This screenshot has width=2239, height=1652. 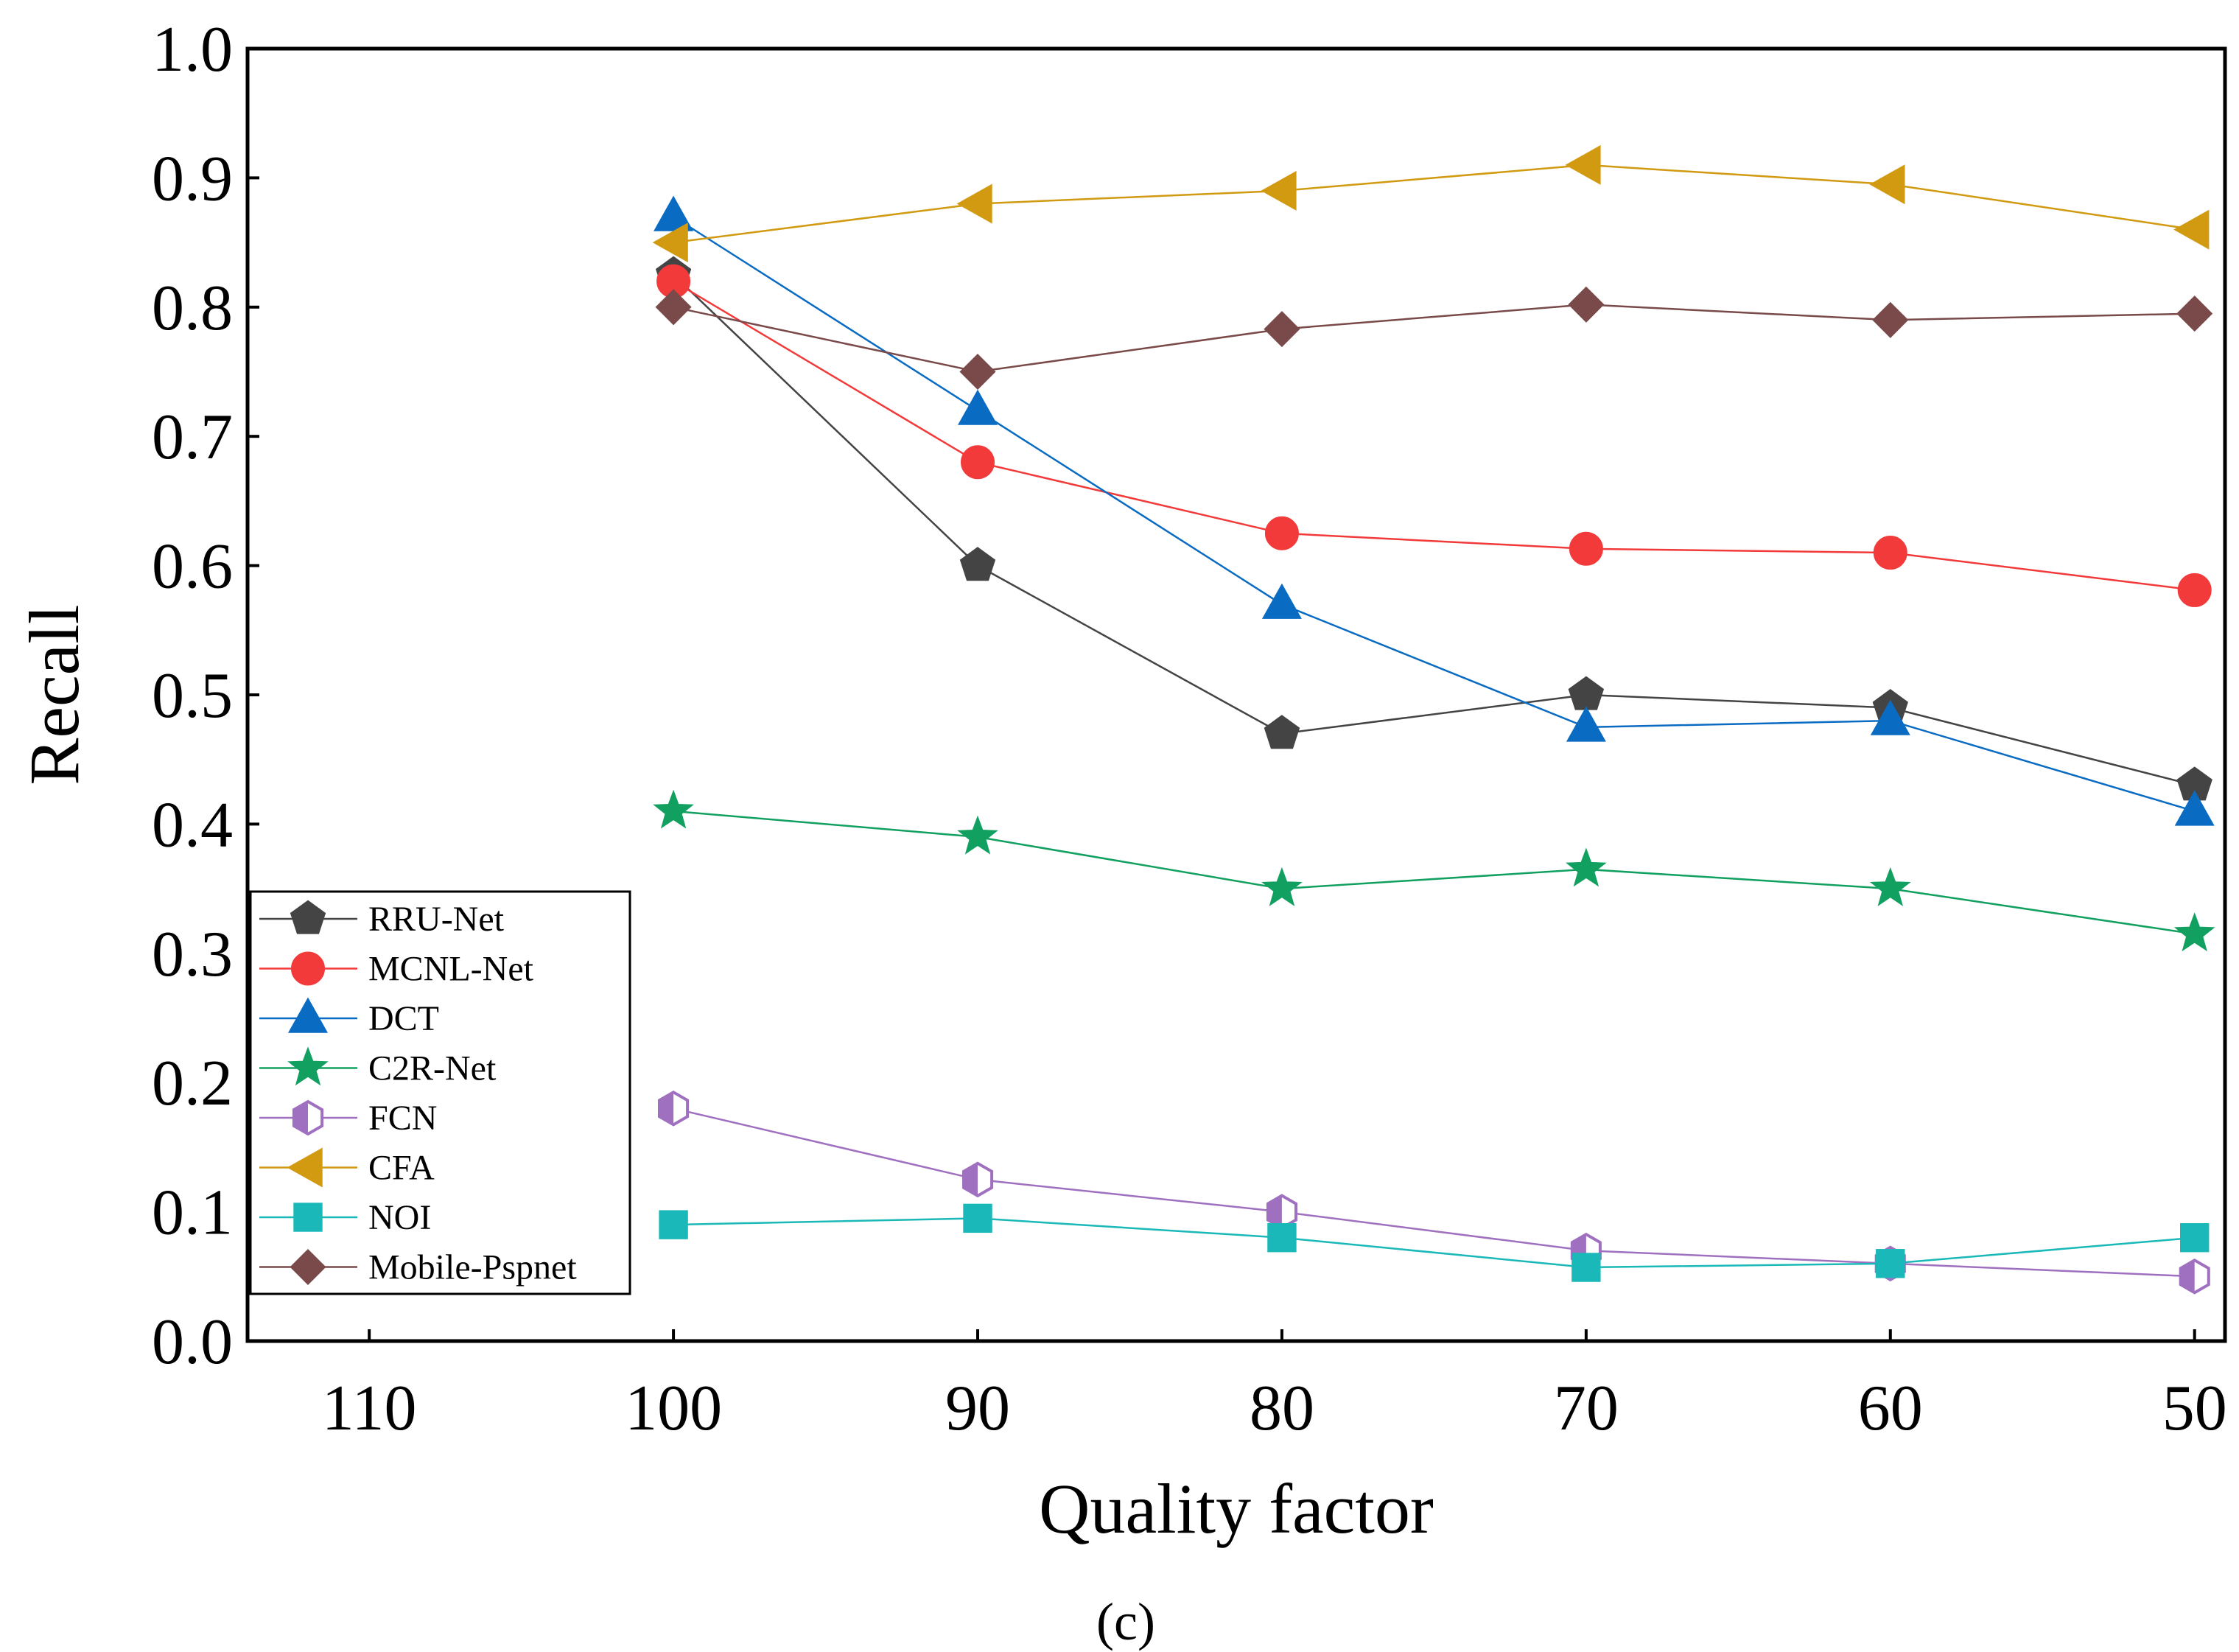 What do you see at coordinates (403, 1018) in the screenshot?
I see `legend-label: DCT` at bounding box center [403, 1018].